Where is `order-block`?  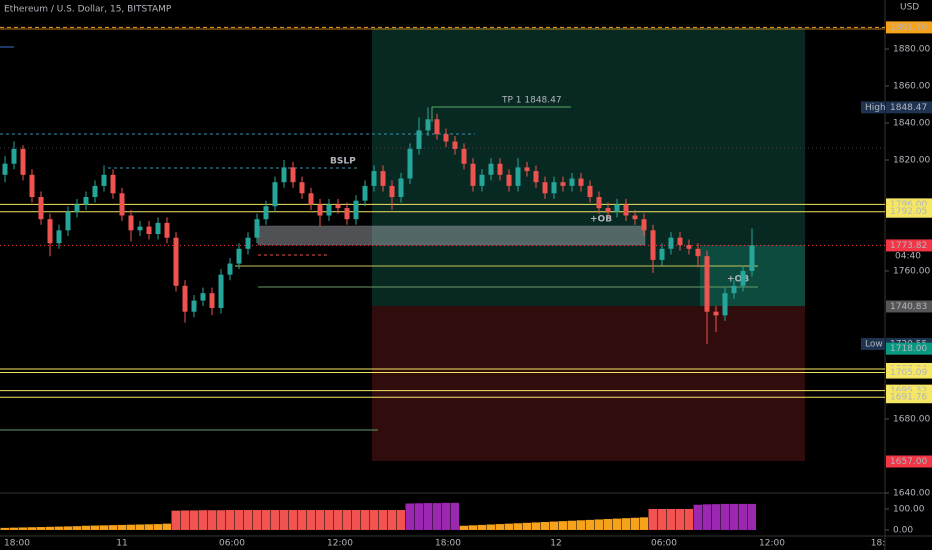
order-block is located at coordinates (451, 235).